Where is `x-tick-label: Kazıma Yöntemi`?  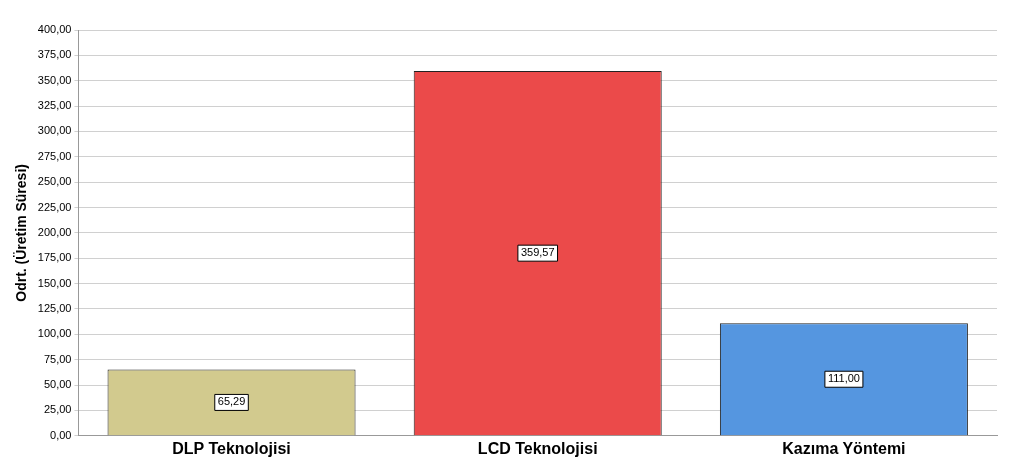 x-tick-label: Kazıma Yöntemi is located at coordinates (844, 448).